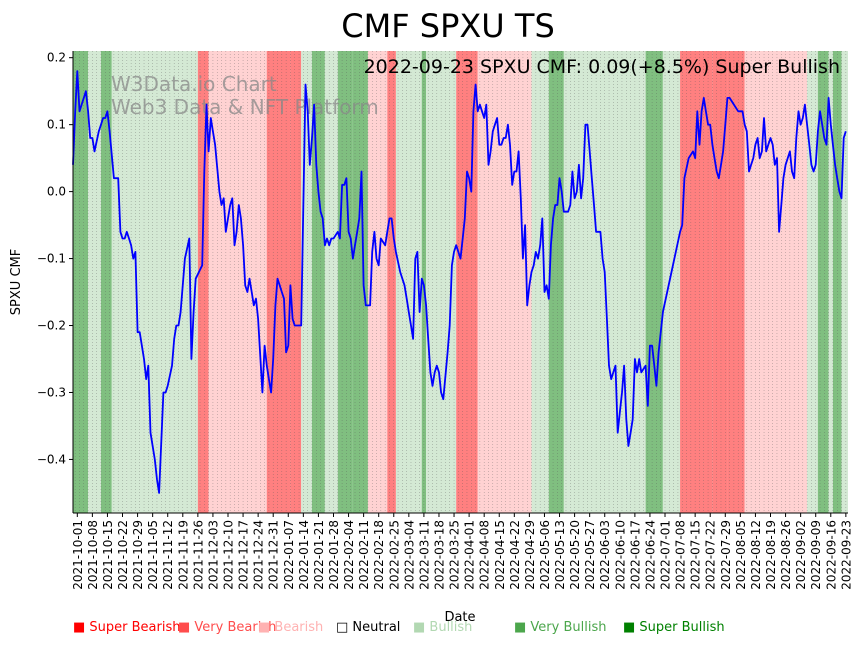  Describe the element at coordinates (274, 555) in the screenshot. I see `x-tick-label: 2021-12-31` at that location.